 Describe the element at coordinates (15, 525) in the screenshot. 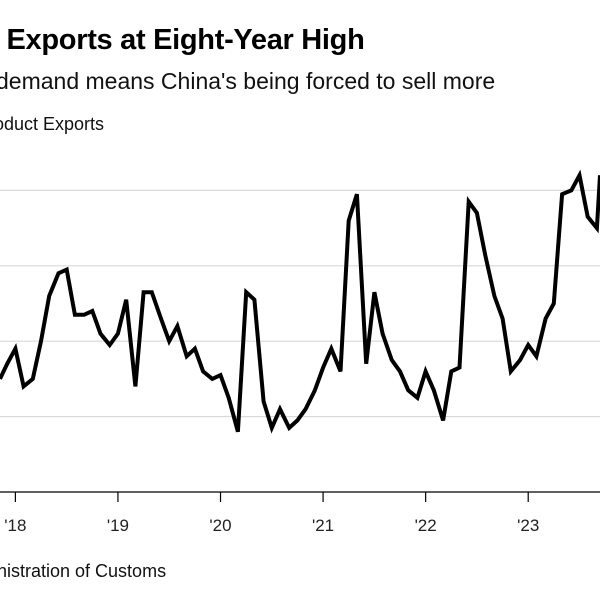

I see `x-tick-label: '18` at that location.